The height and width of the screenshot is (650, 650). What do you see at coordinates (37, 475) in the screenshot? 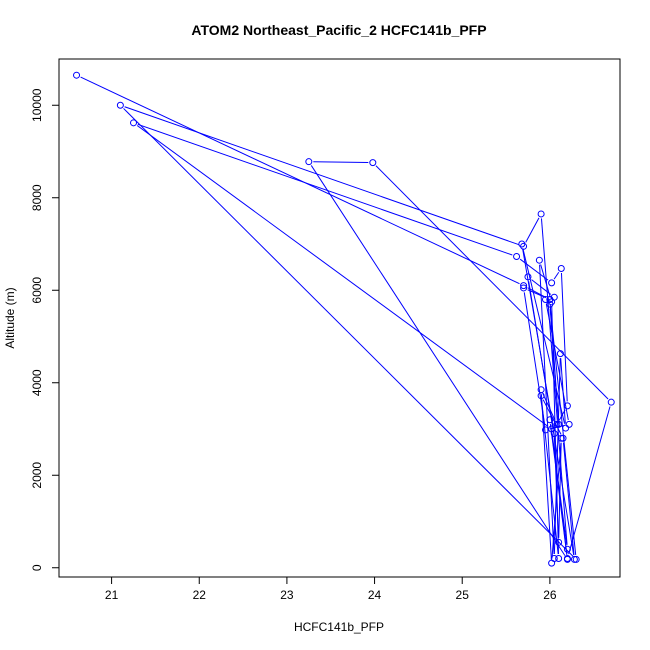
I see `y-tick-label: 2000` at bounding box center [37, 475].